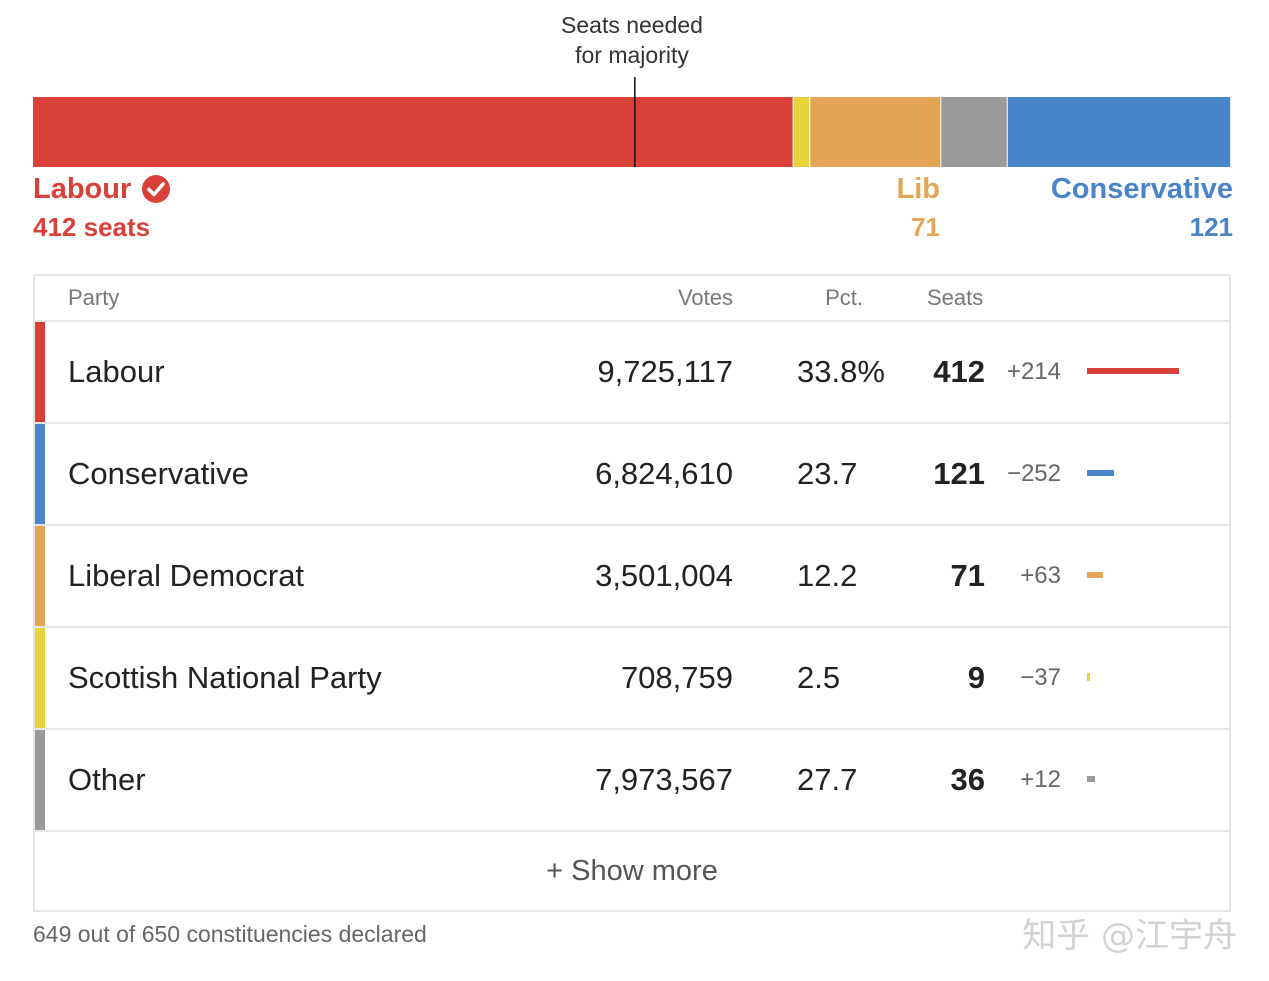 The image size is (1269, 981). Describe the element at coordinates (819, 677) in the screenshot. I see `pct-value: 2.5` at that location.